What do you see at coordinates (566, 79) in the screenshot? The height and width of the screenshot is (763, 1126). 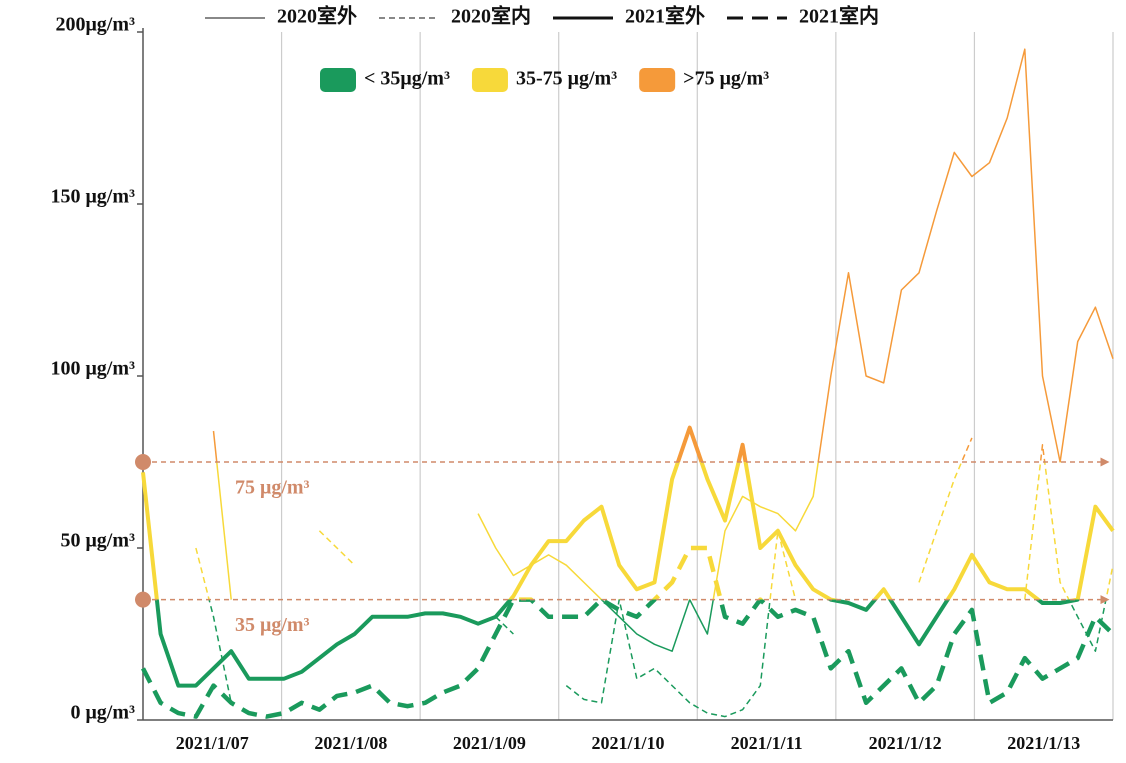 I see `legend-label: 35-75 μg/m³` at bounding box center [566, 79].